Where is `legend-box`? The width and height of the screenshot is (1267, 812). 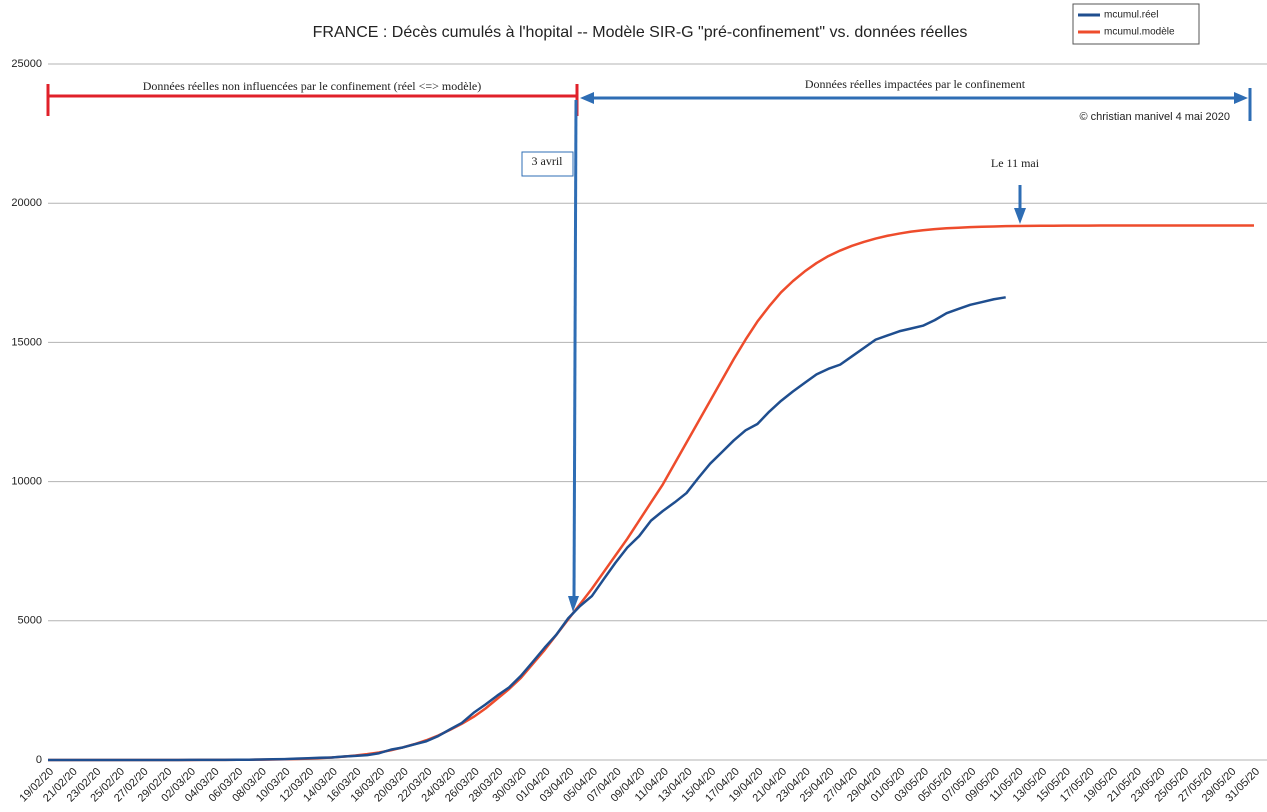
legend-box is located at coordinates (1136, 24).